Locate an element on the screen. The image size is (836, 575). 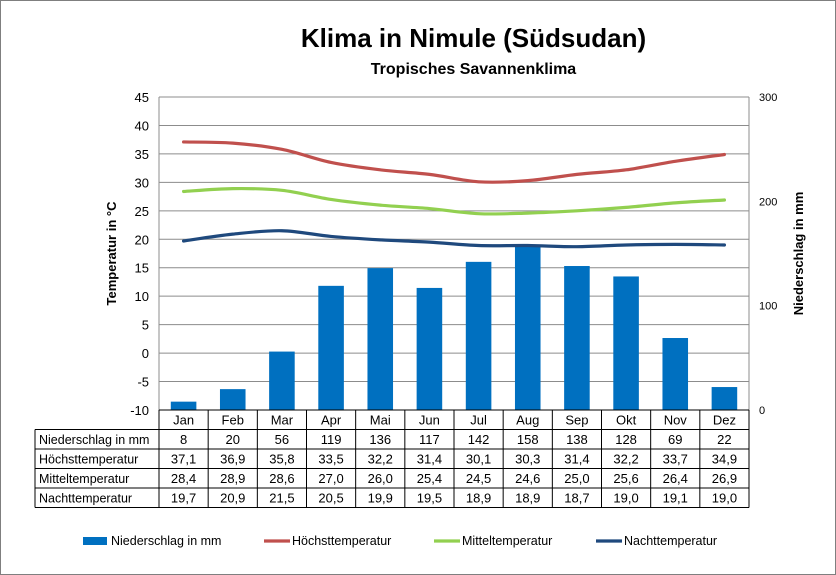
data-label: 25,4 is located at coordinates (429, 478).